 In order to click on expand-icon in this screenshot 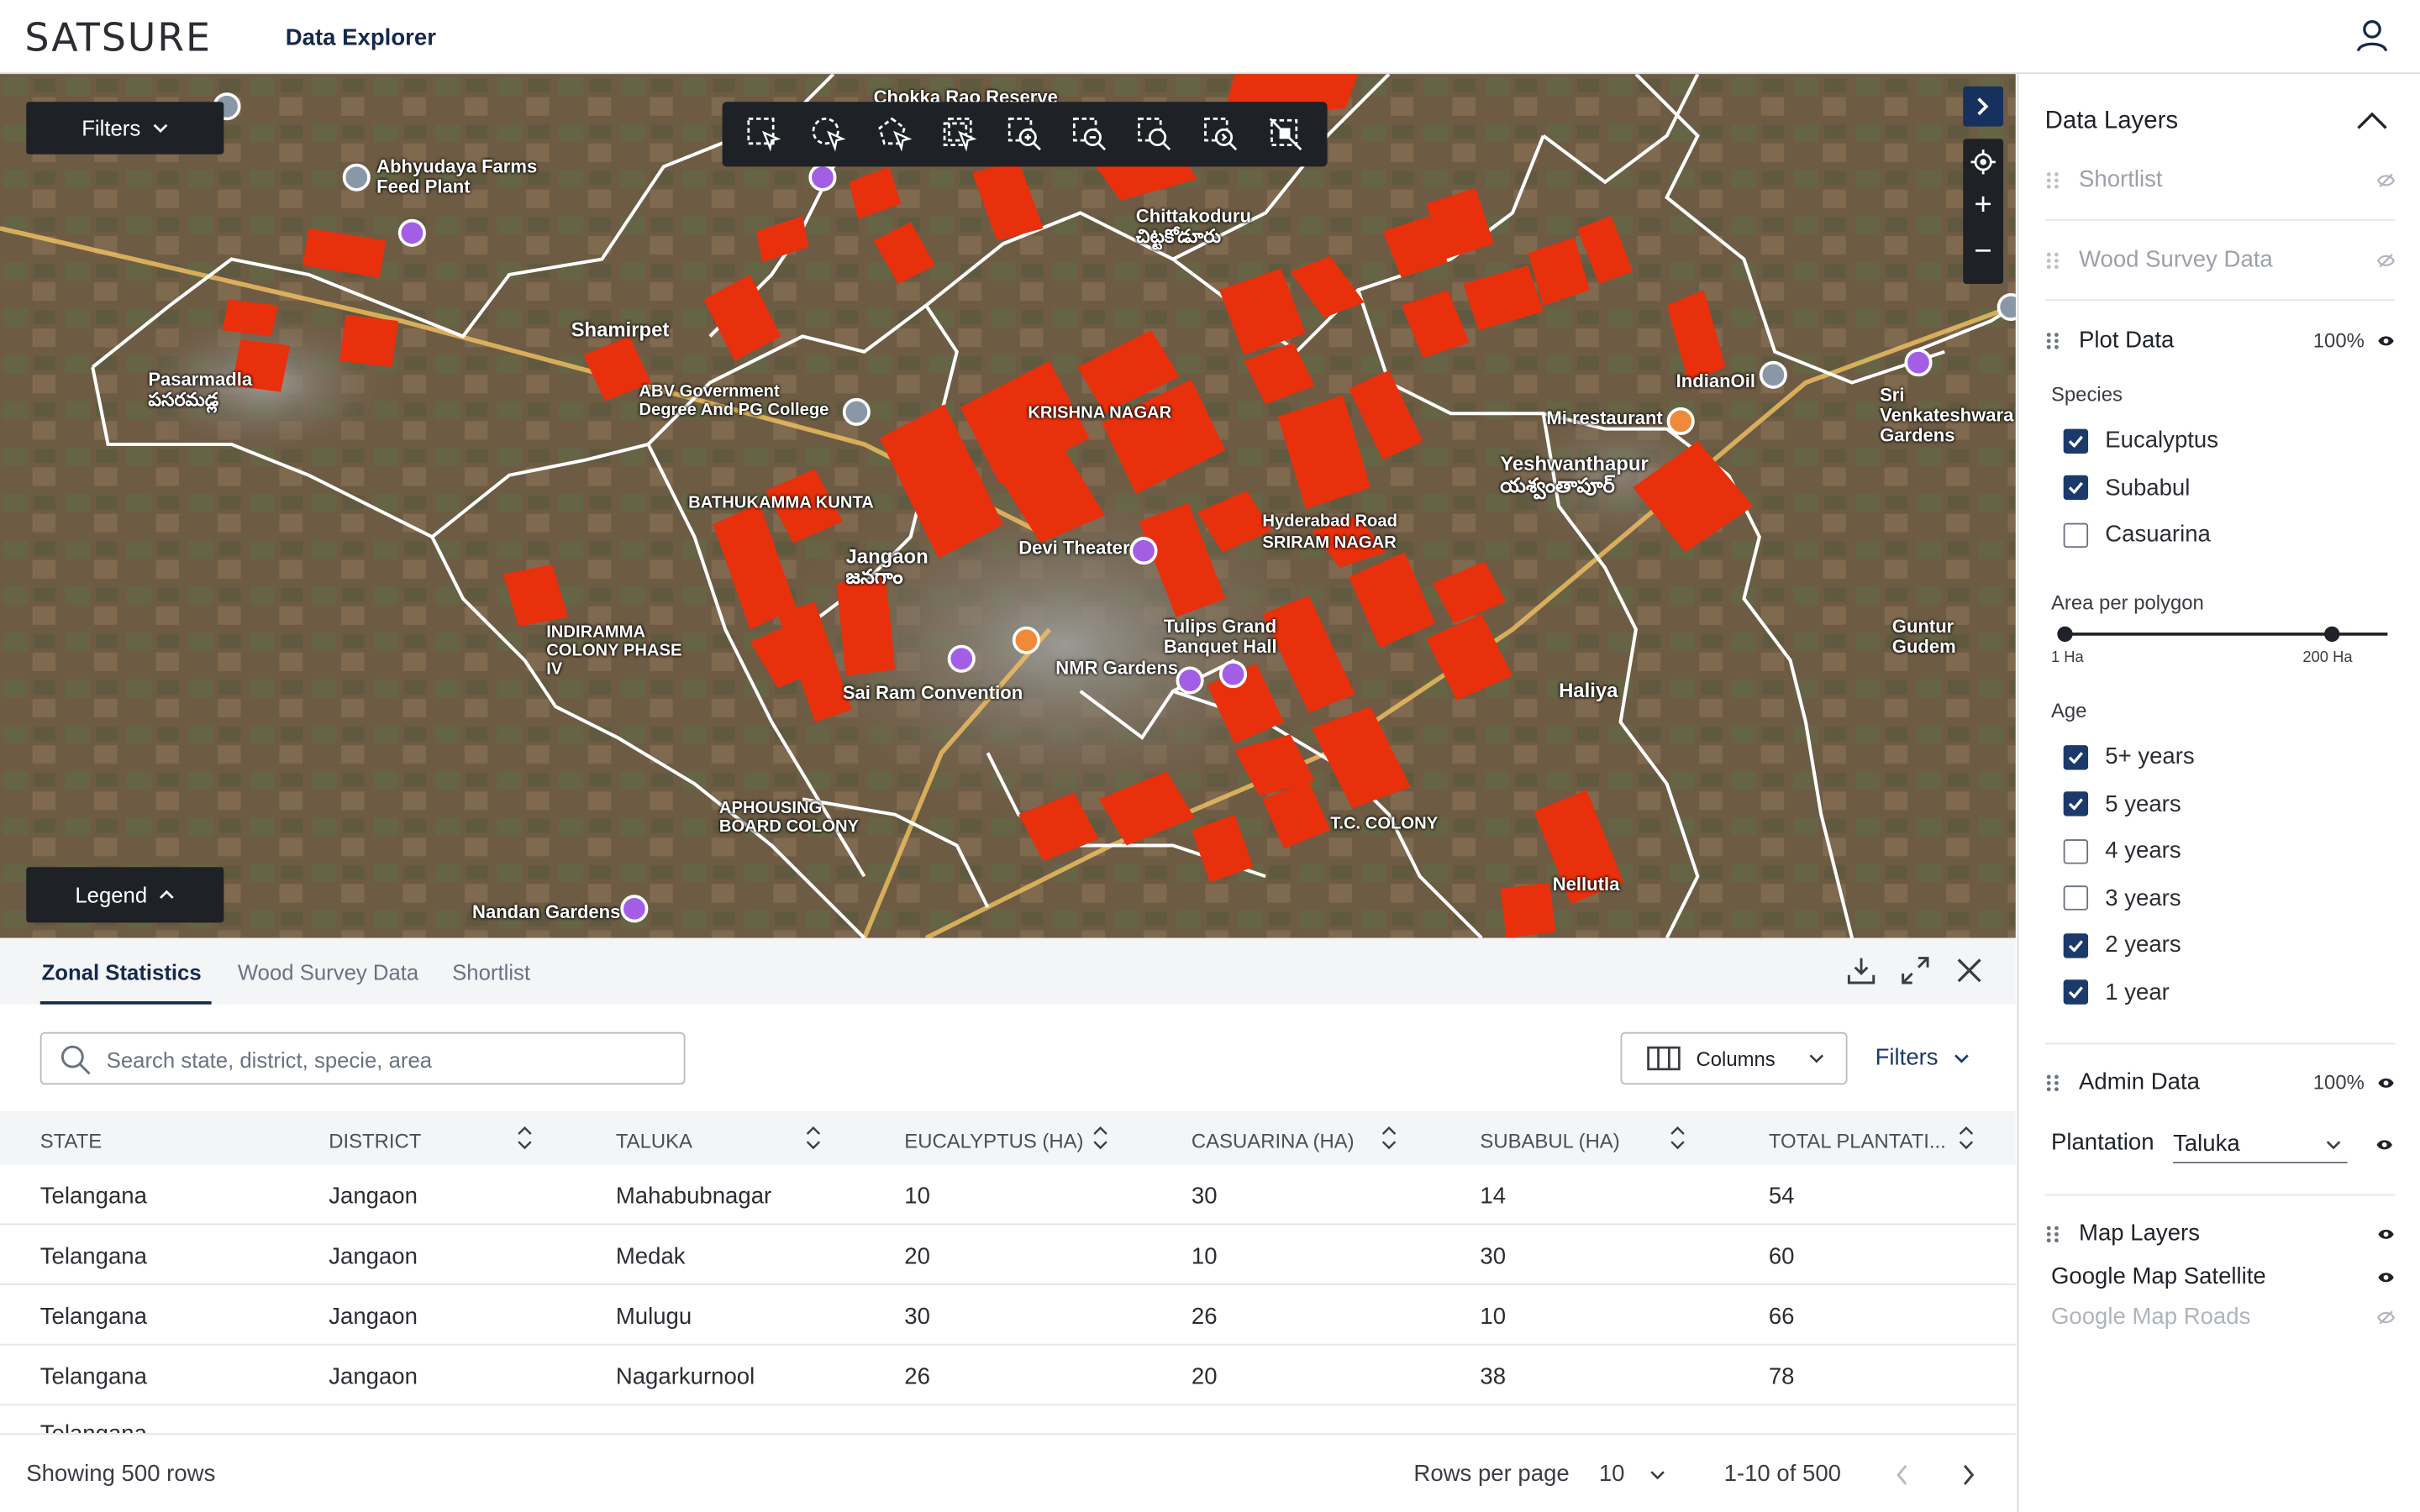, I will do `click(1916, 970)`.